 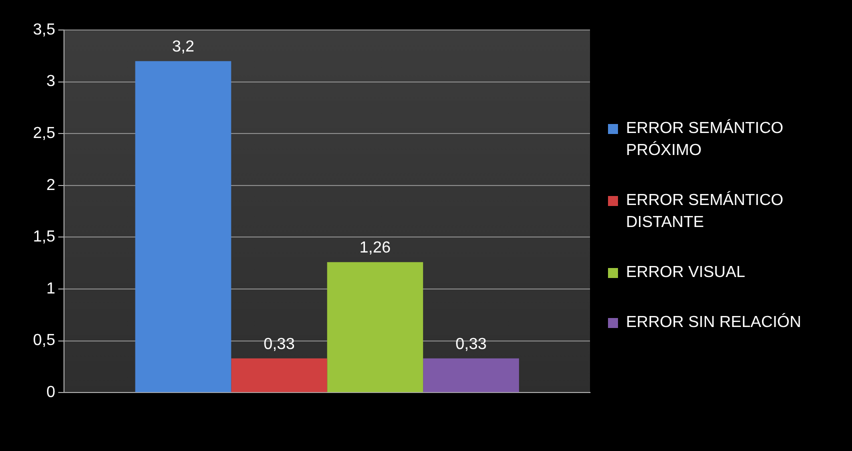 I want to click on legend-label: ERROR SEMÁNTICO PRÓXIMO, so click(x=705, y=139).